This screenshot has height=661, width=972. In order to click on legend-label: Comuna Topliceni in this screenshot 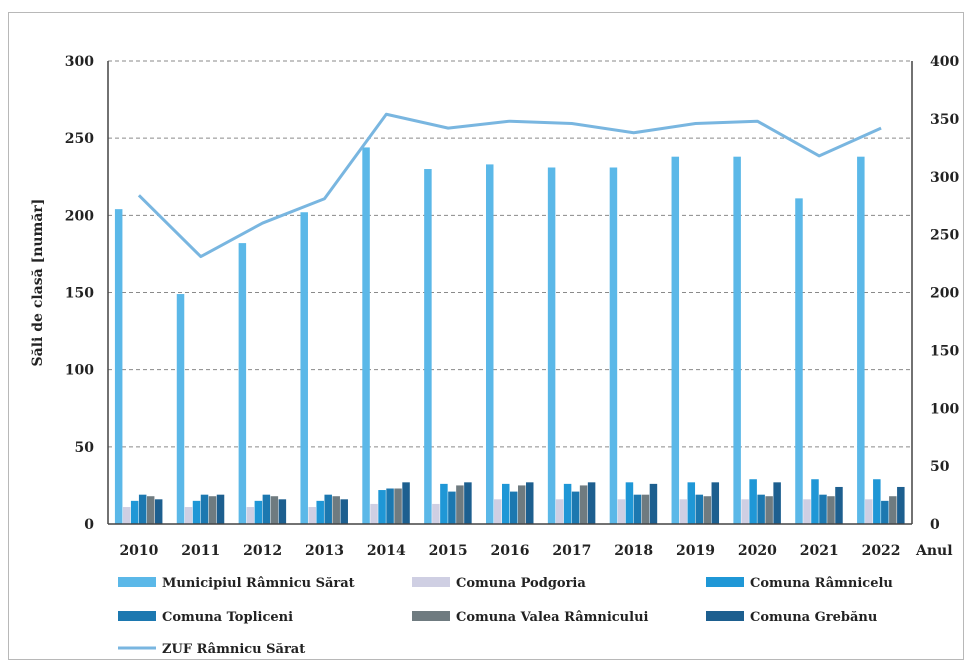, I will do `click(227, 617)`.